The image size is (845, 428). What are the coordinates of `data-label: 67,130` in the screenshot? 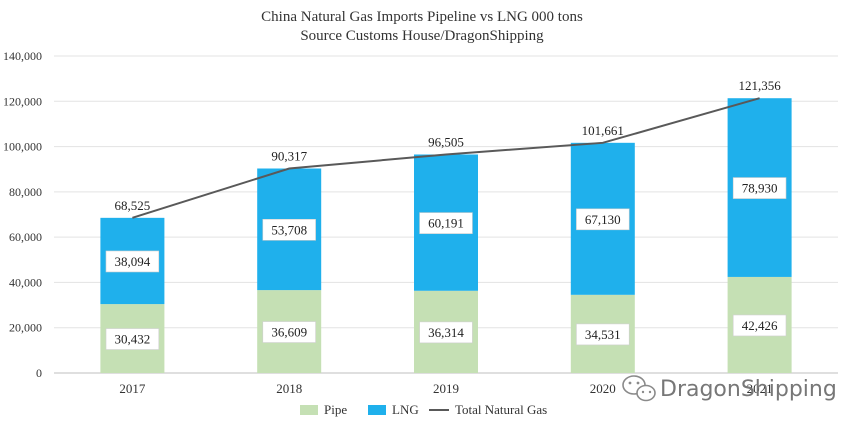 It's located at (603, 219).